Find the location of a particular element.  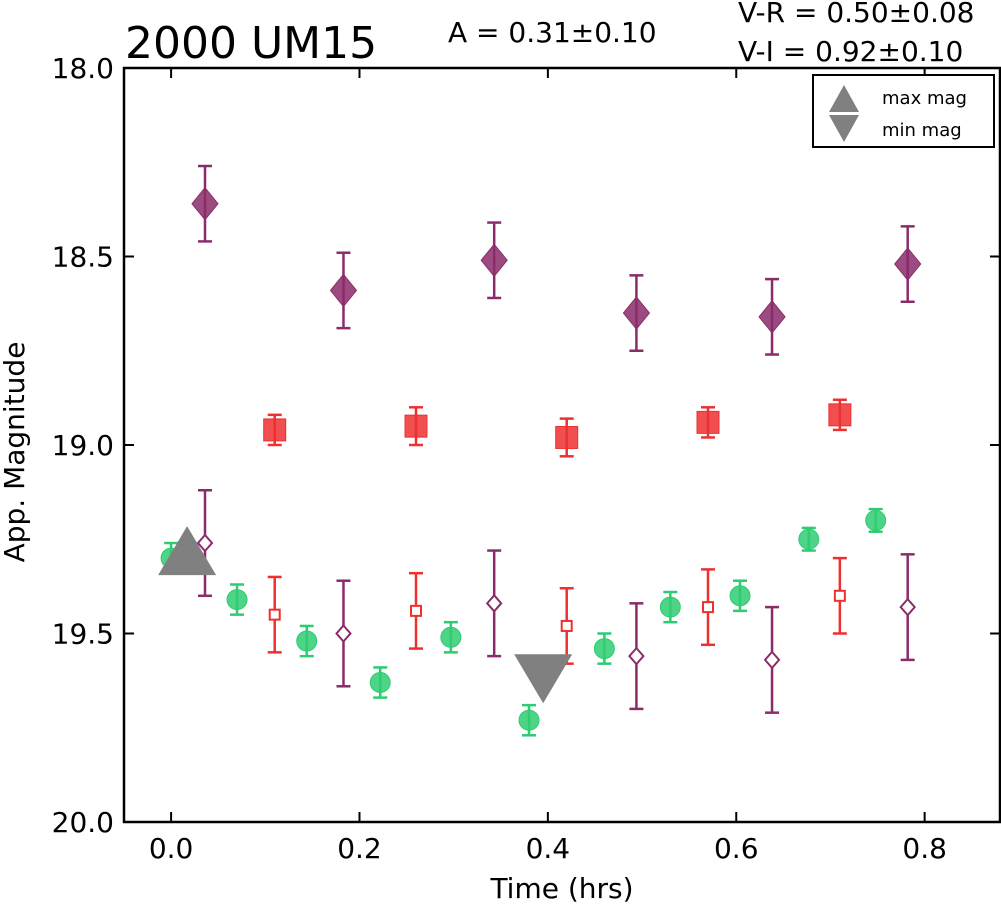

max-mag-marker is located at coordinates (187, 551).